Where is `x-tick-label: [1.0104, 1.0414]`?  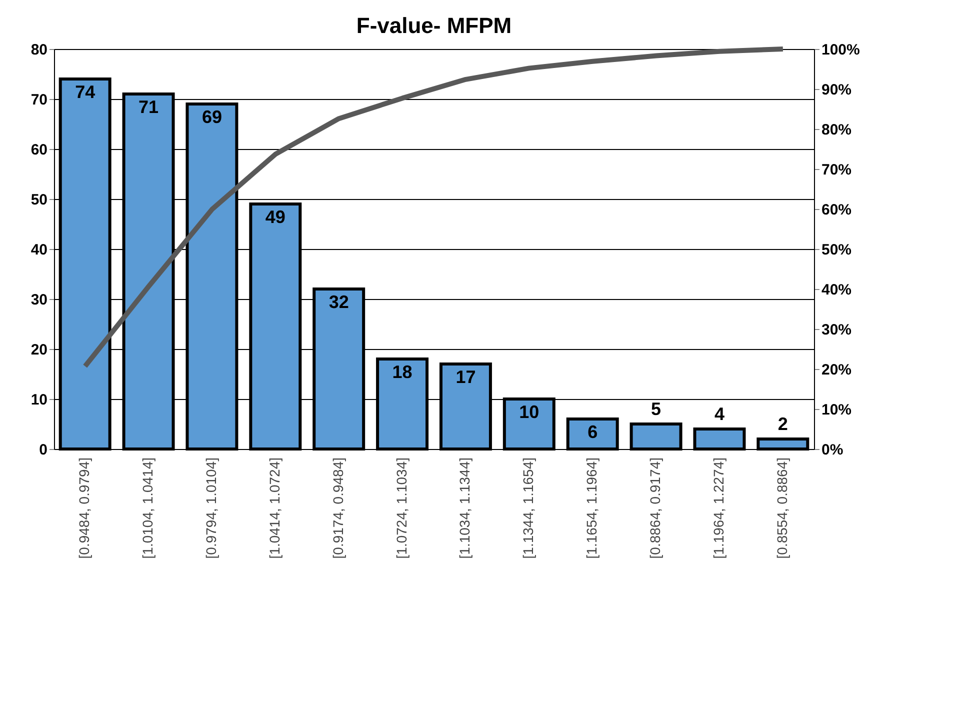
x-tick-label: [1.0104, 1.0414] is located at coordinates (148, 508).